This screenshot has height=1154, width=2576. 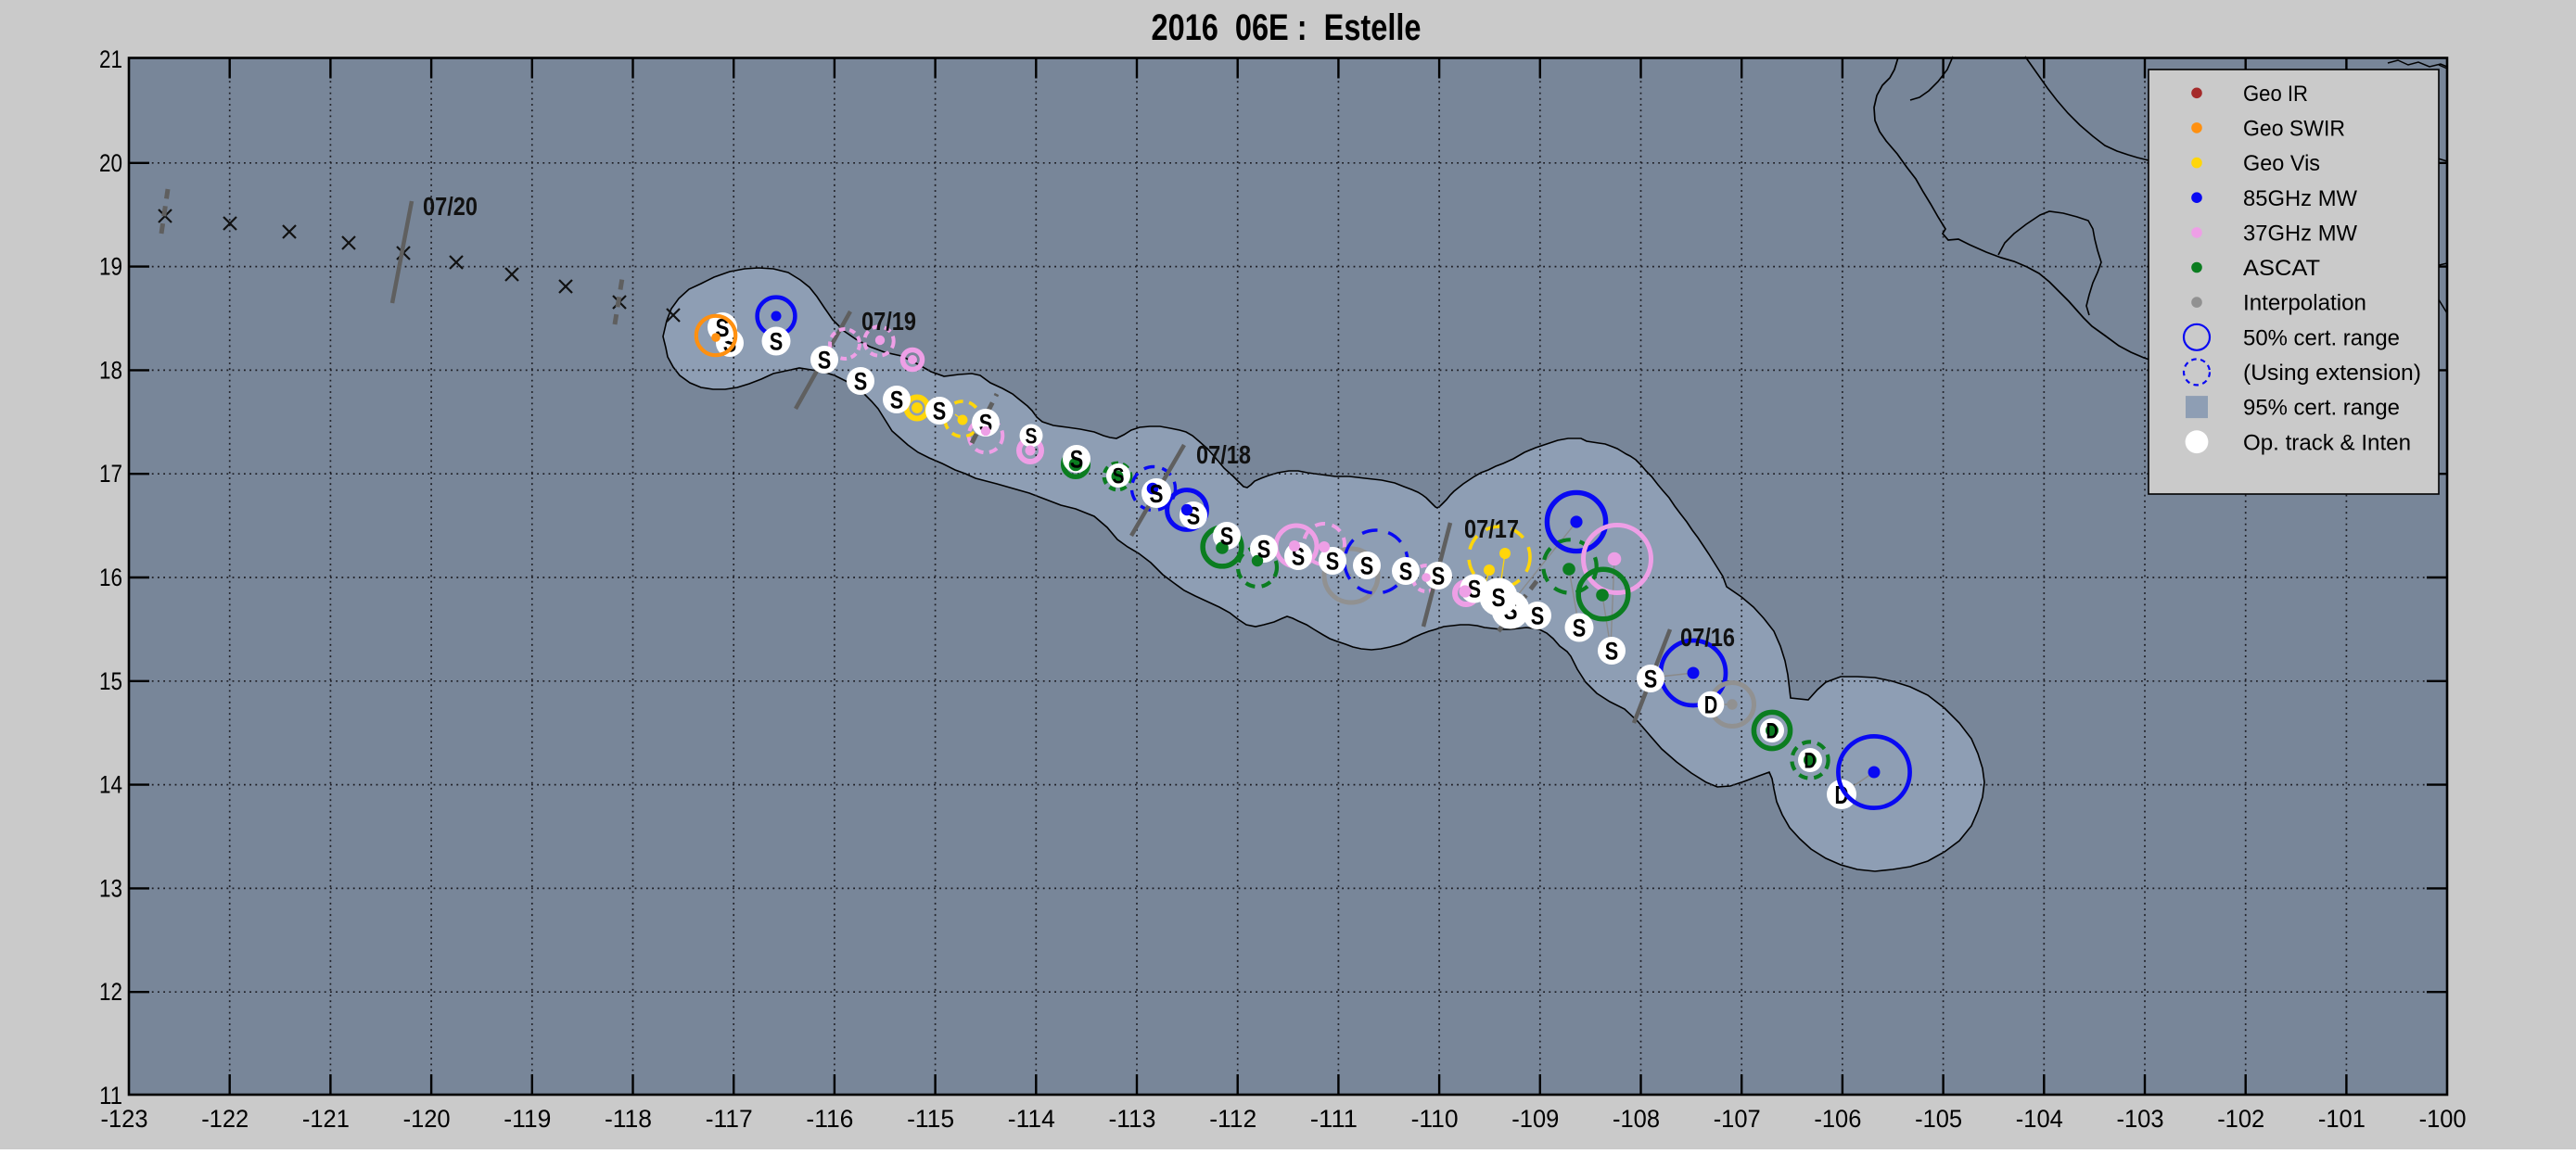 What do you see at coordinates (2275, 94) in the screenshot?
I see `svg-text: Geo IR` at bounding box center [2275, 94].